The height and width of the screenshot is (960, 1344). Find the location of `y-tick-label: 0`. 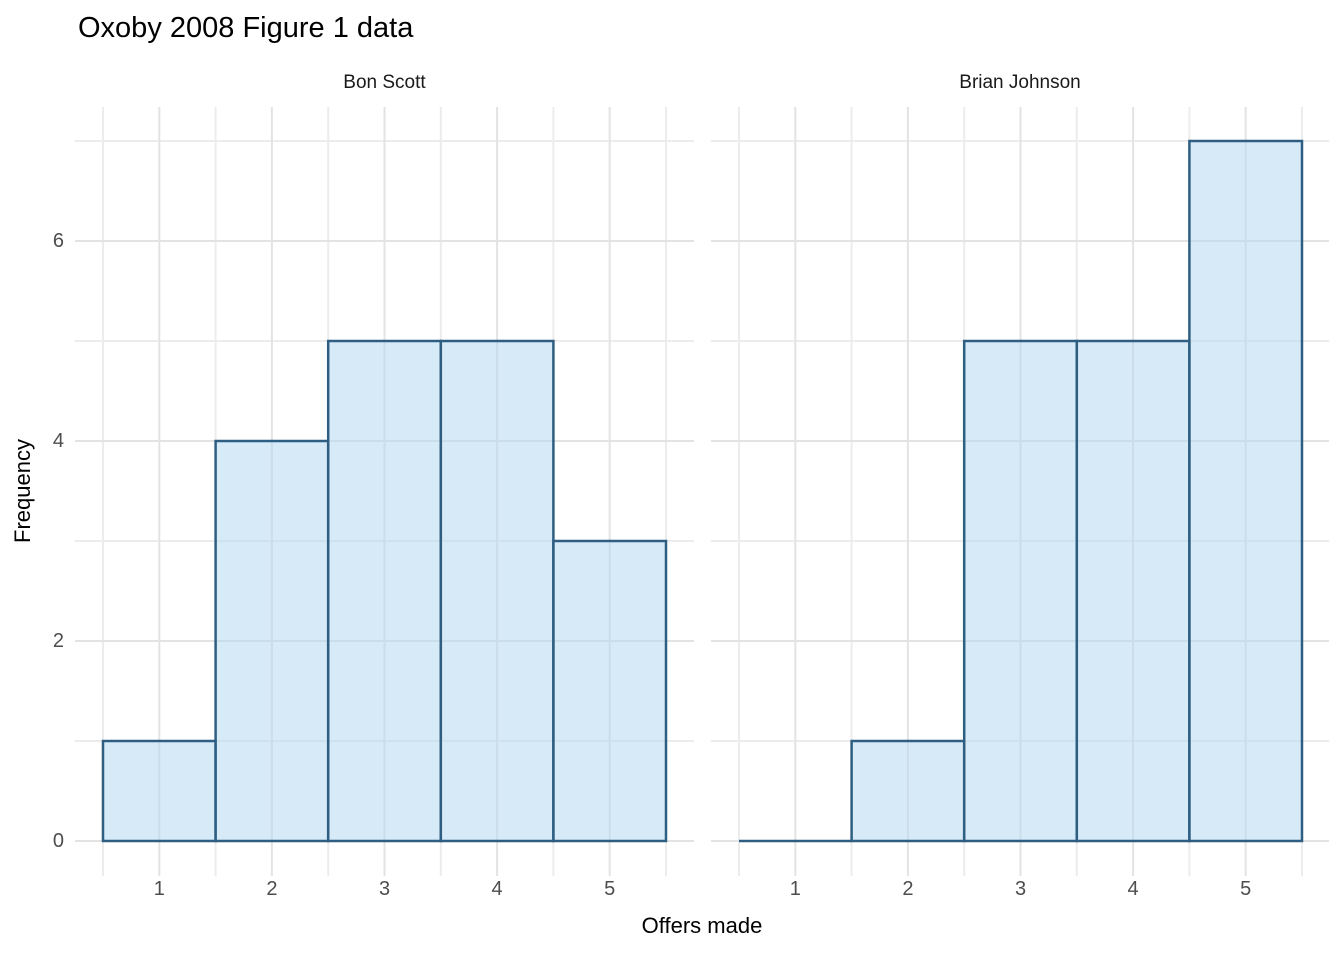

y-tick-label: 0 is located at coordinates (58, 841).